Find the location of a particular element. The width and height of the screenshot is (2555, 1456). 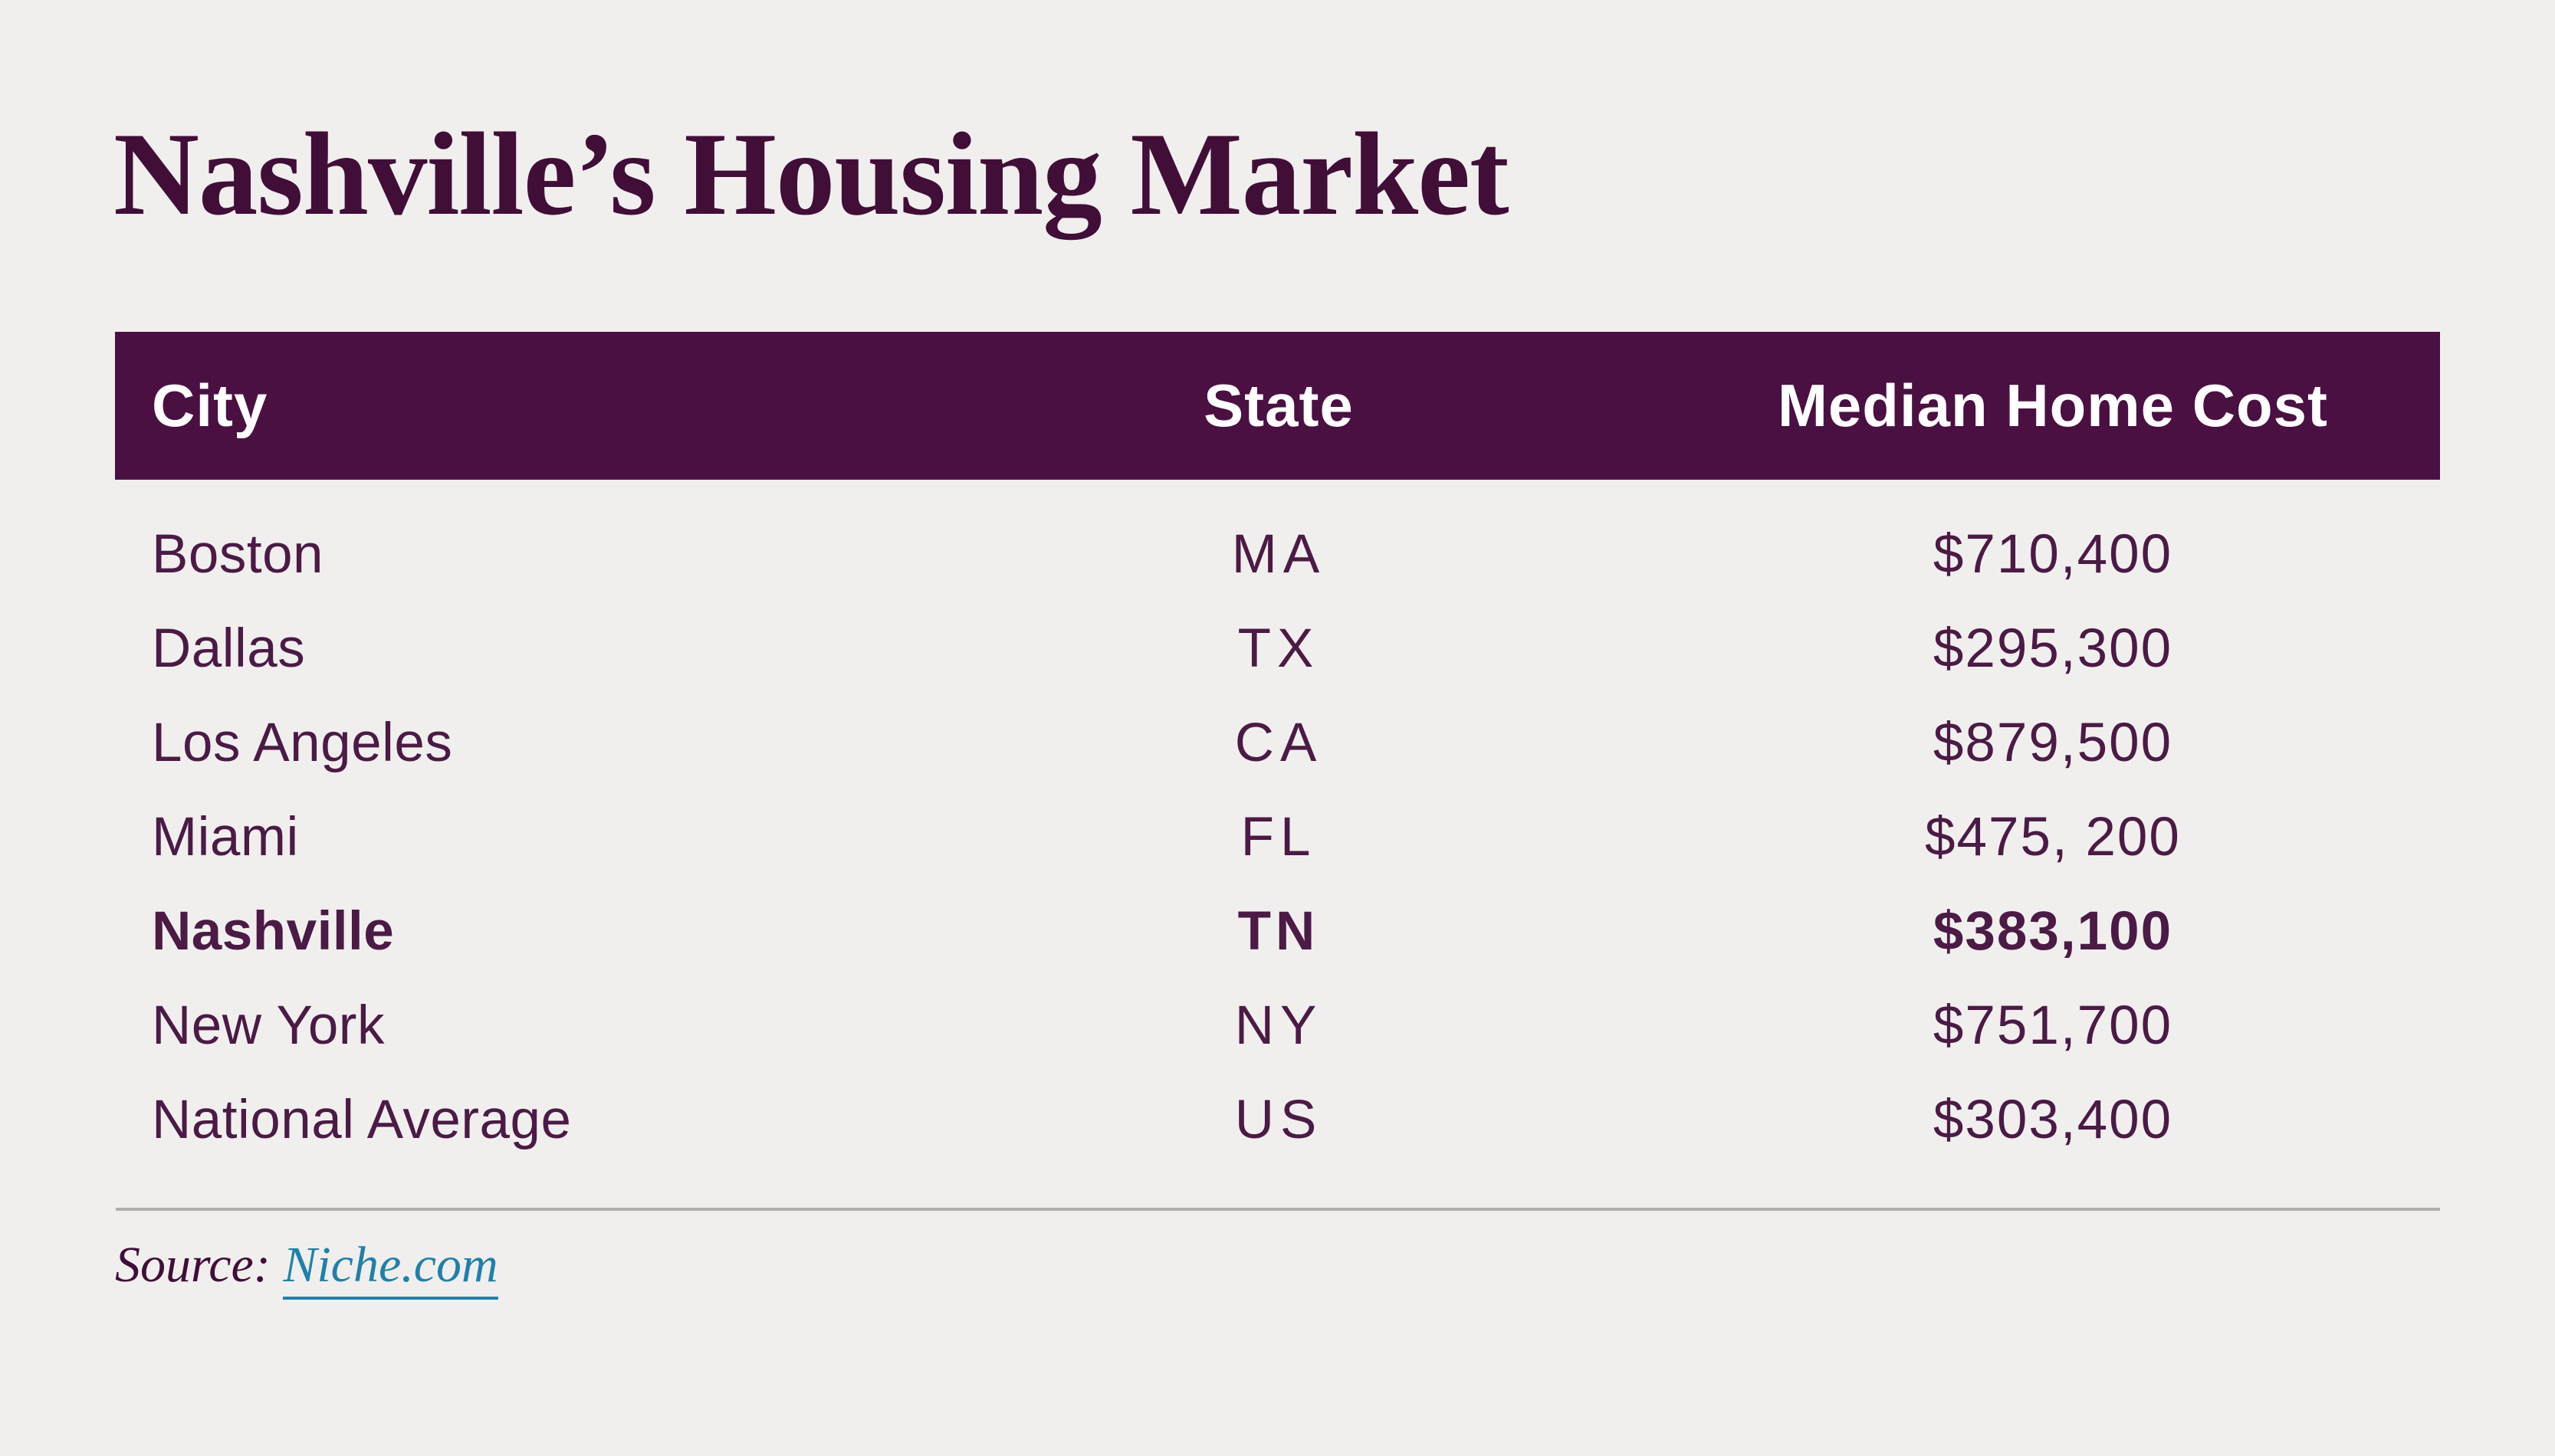

cell-city: Miami is located at coordinates (225, 837).